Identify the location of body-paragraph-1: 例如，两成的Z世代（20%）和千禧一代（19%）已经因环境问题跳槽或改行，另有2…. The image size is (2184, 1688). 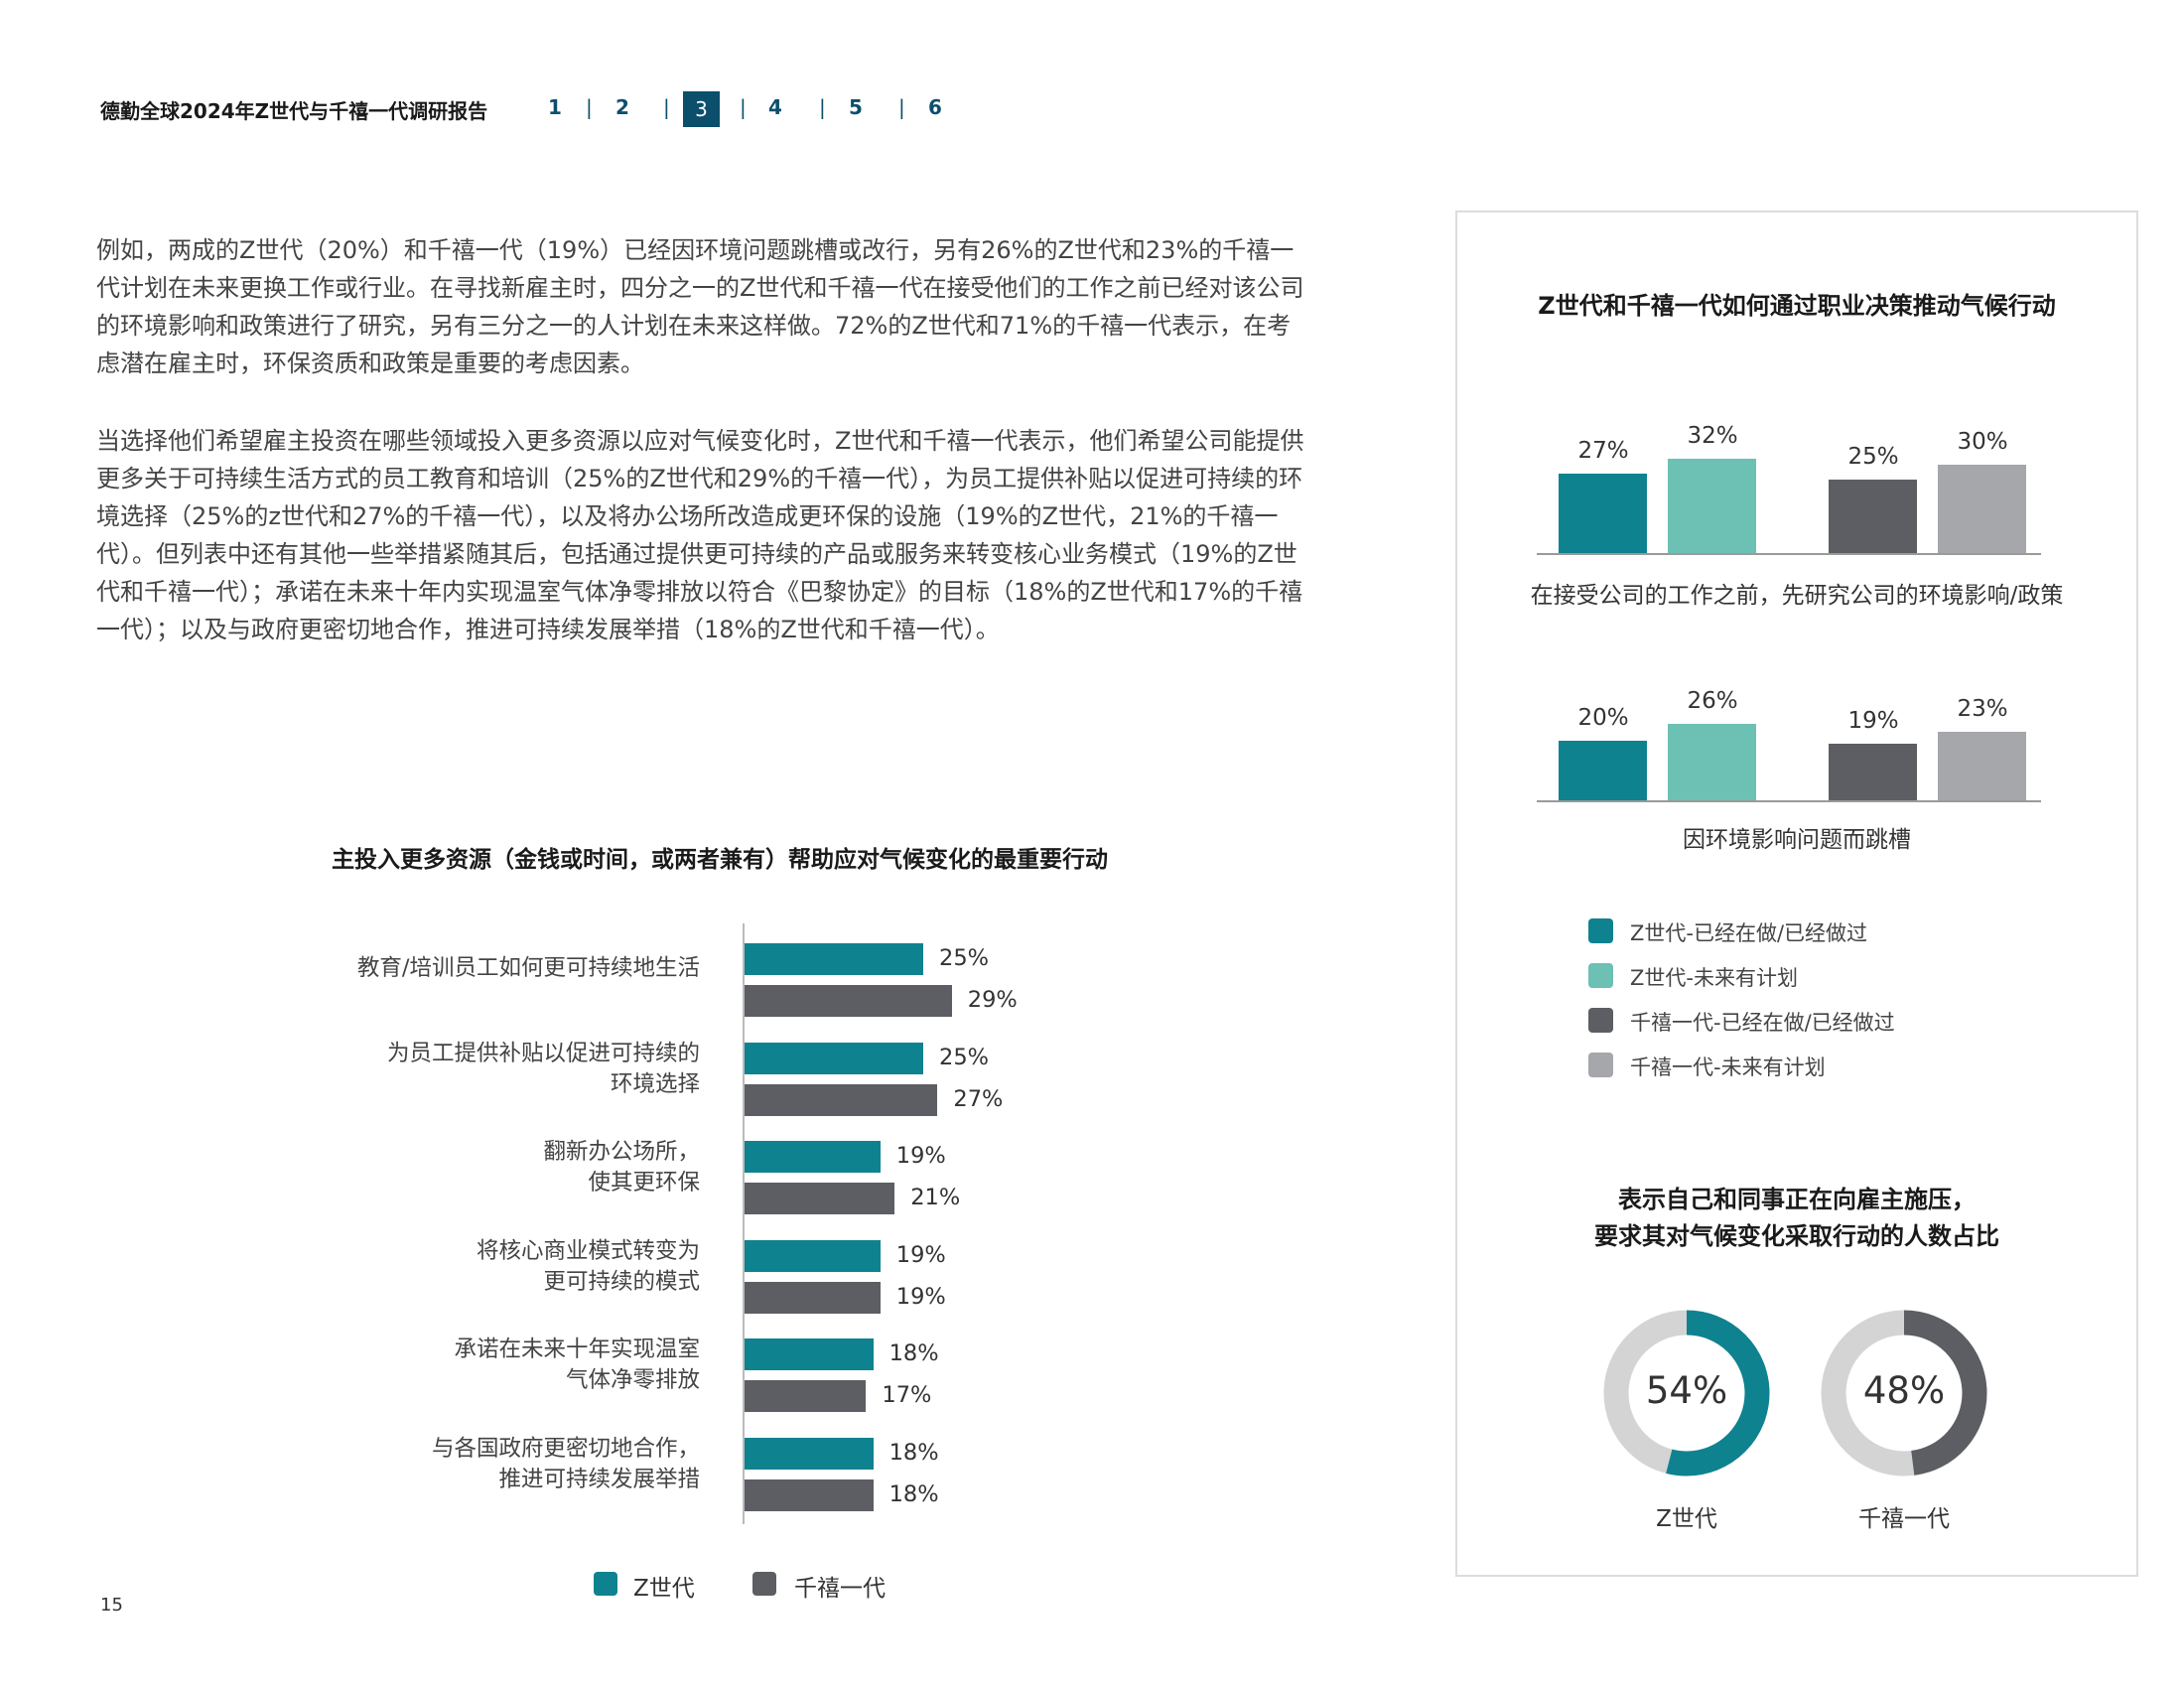
(700, 306).